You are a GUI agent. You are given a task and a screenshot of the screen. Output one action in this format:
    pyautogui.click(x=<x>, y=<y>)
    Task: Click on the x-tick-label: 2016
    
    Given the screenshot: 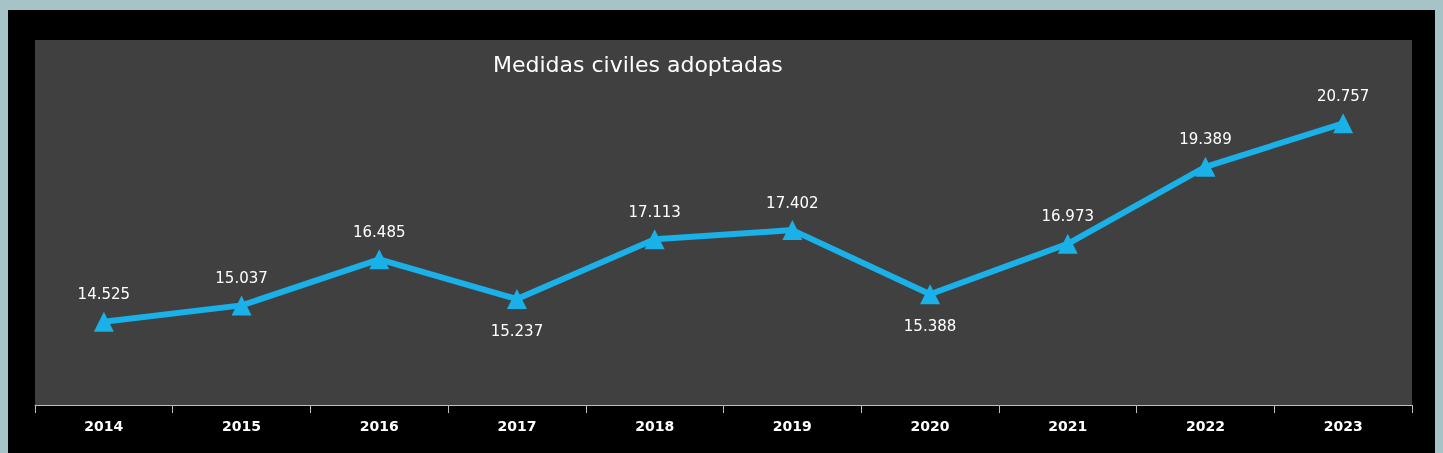 What is the action you would take?
    pyautogui.click(x=379, y=426)
    